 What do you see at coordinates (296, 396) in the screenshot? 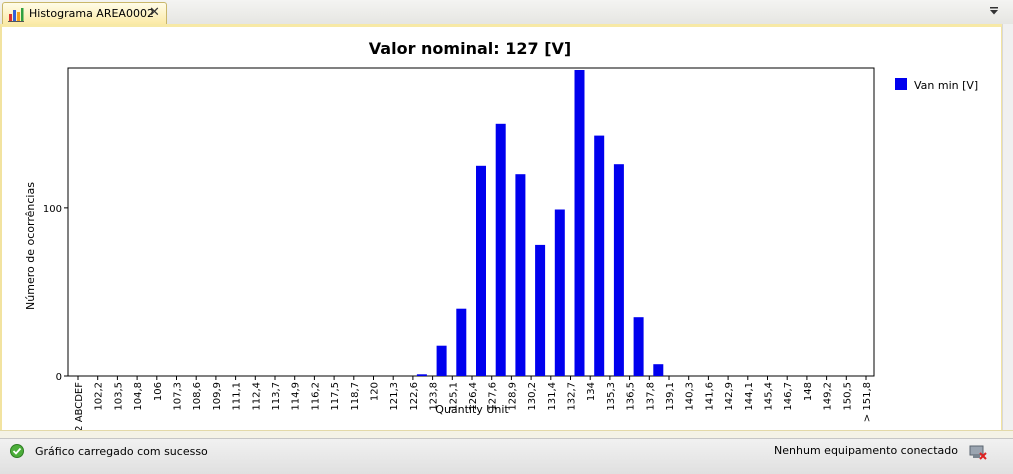
I see `x-tick-label-11: 114,9` at bounding box center [296, 396].